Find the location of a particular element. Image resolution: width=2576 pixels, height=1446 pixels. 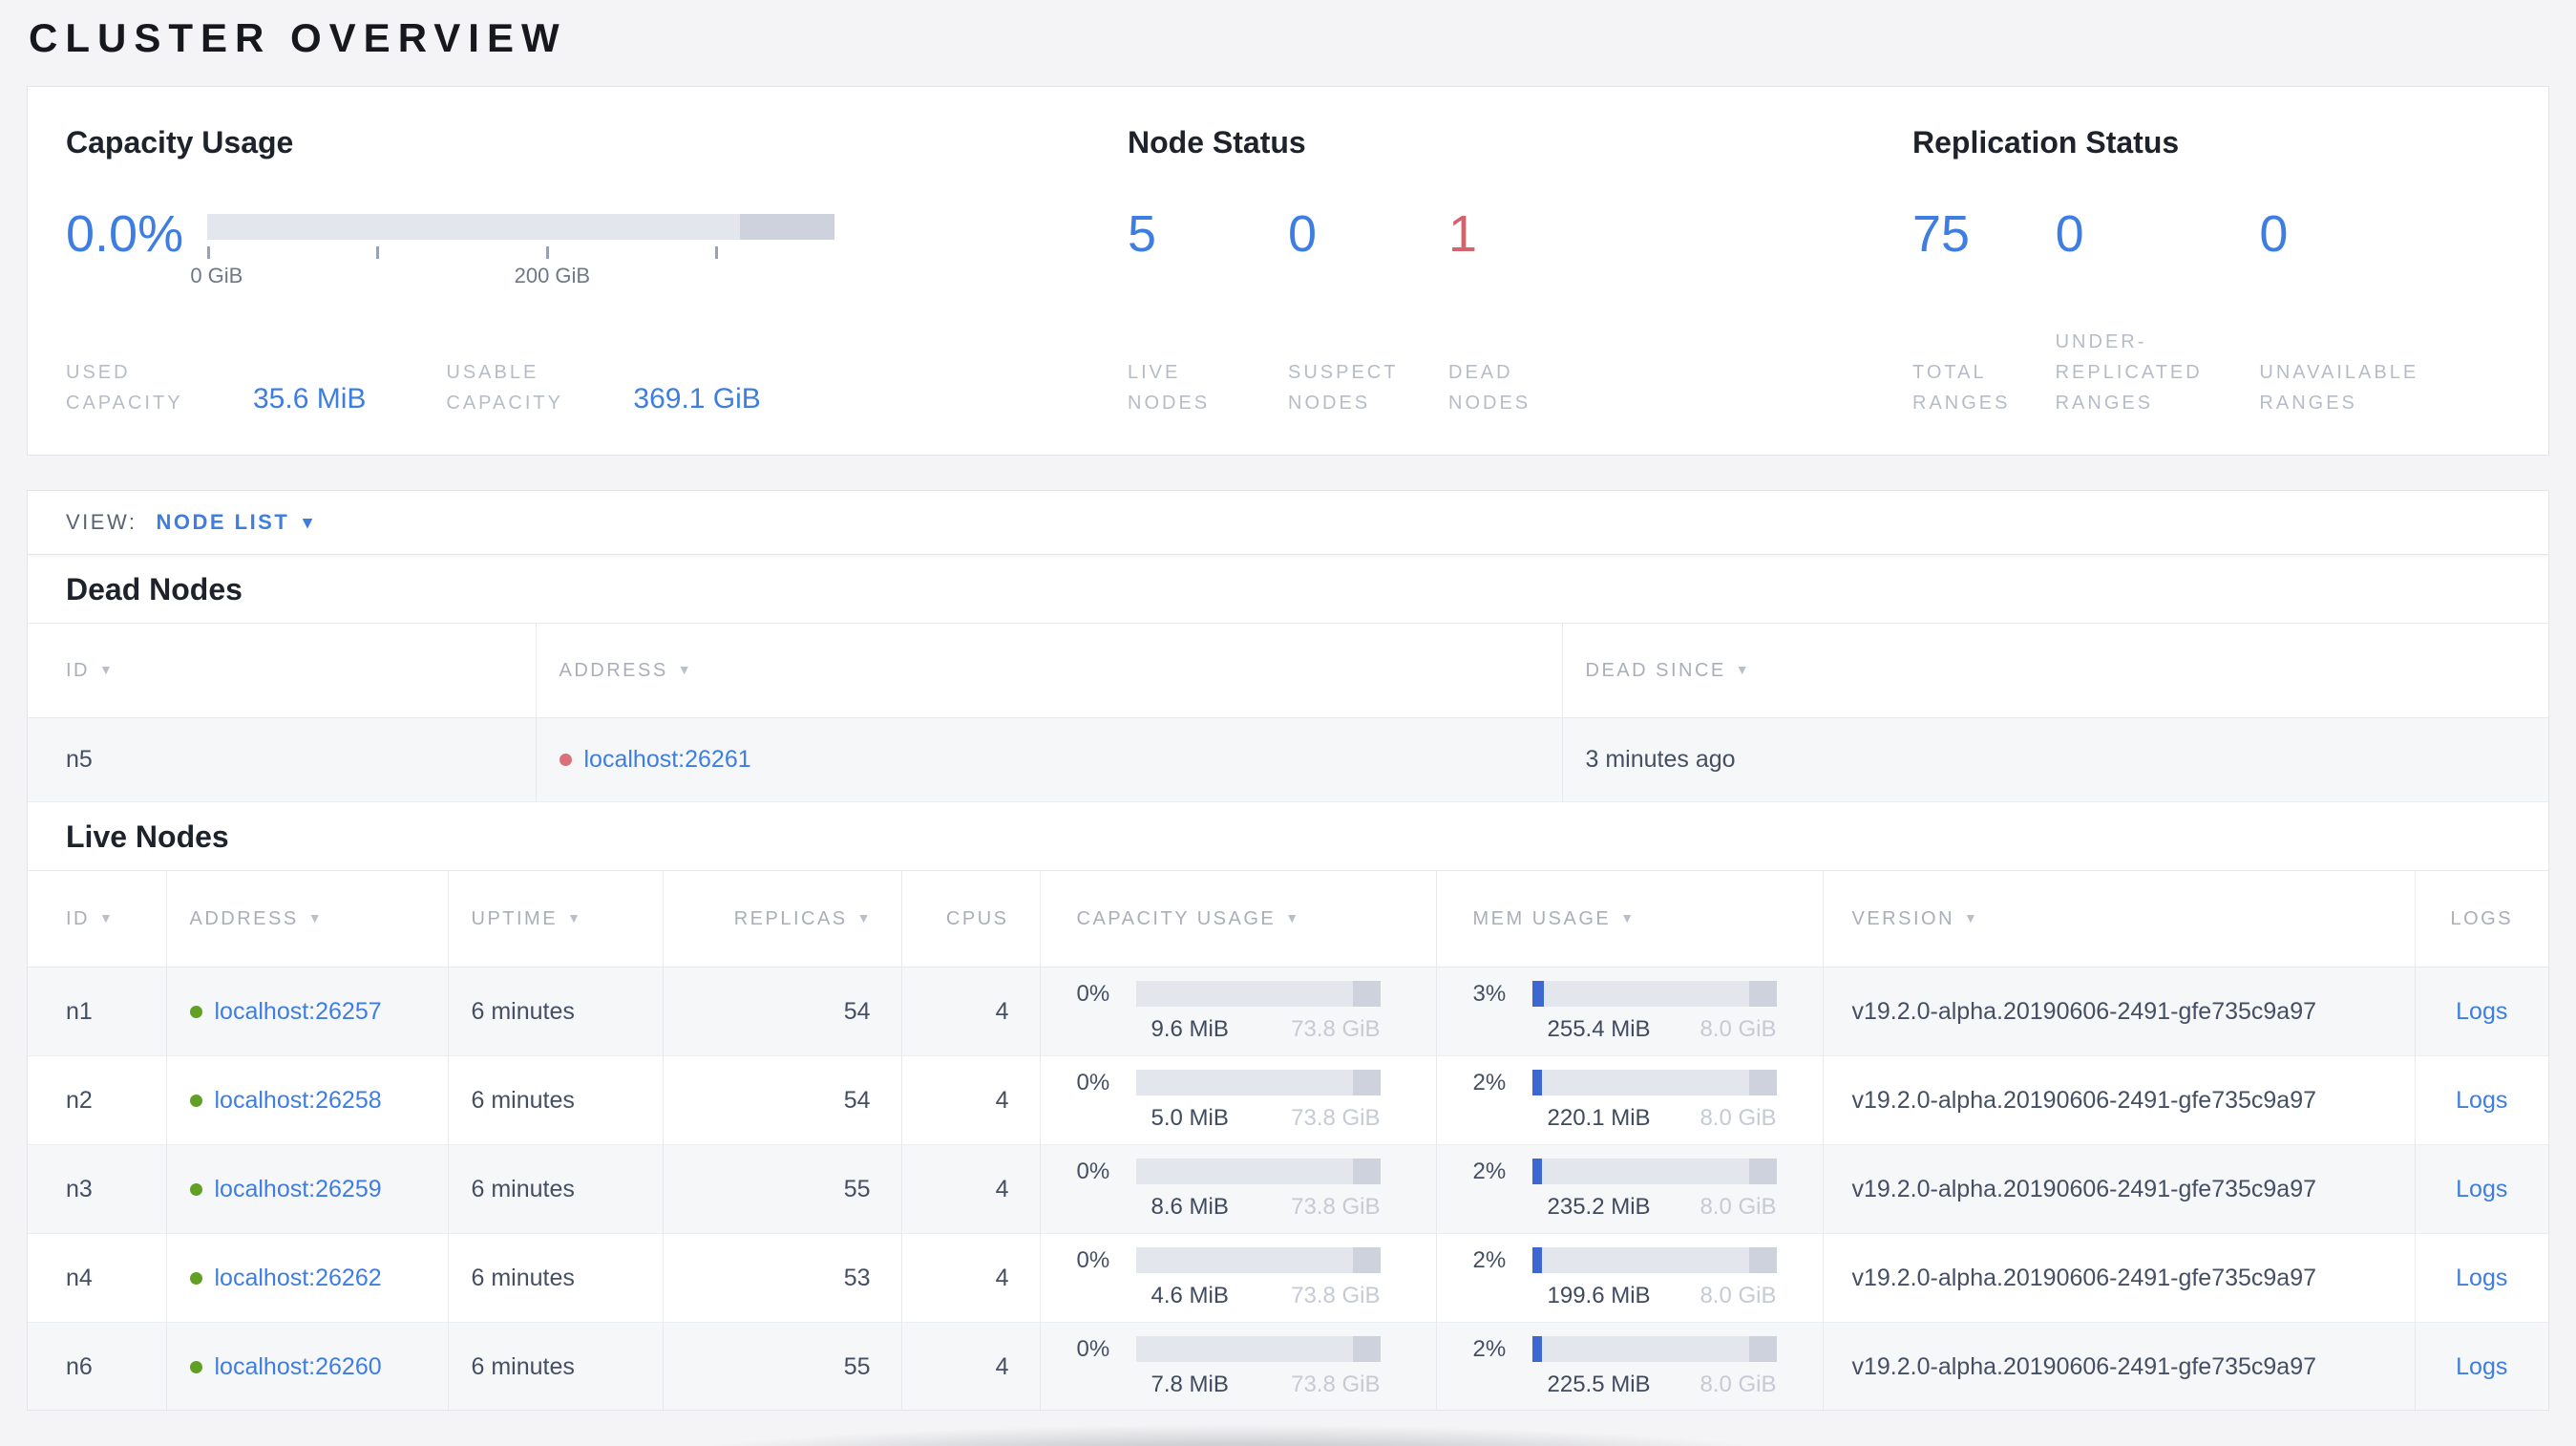

usable-capacity-stat: USABLE CAPACITY 369.1 GiB is located at coordinates (603, 388).